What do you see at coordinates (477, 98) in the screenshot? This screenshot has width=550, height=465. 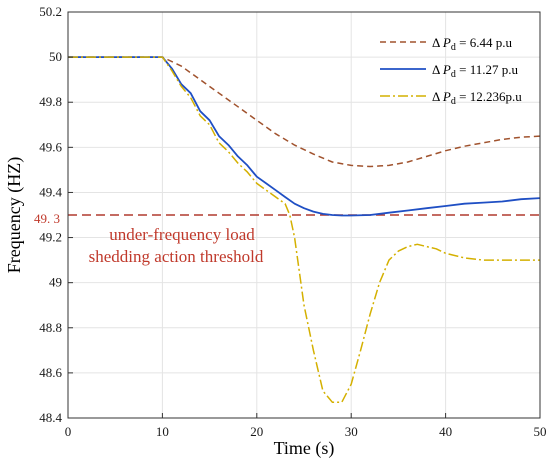 I see `legend-label-3: Δ Pd = 12.236p.u` at bounding box center [477, 98].